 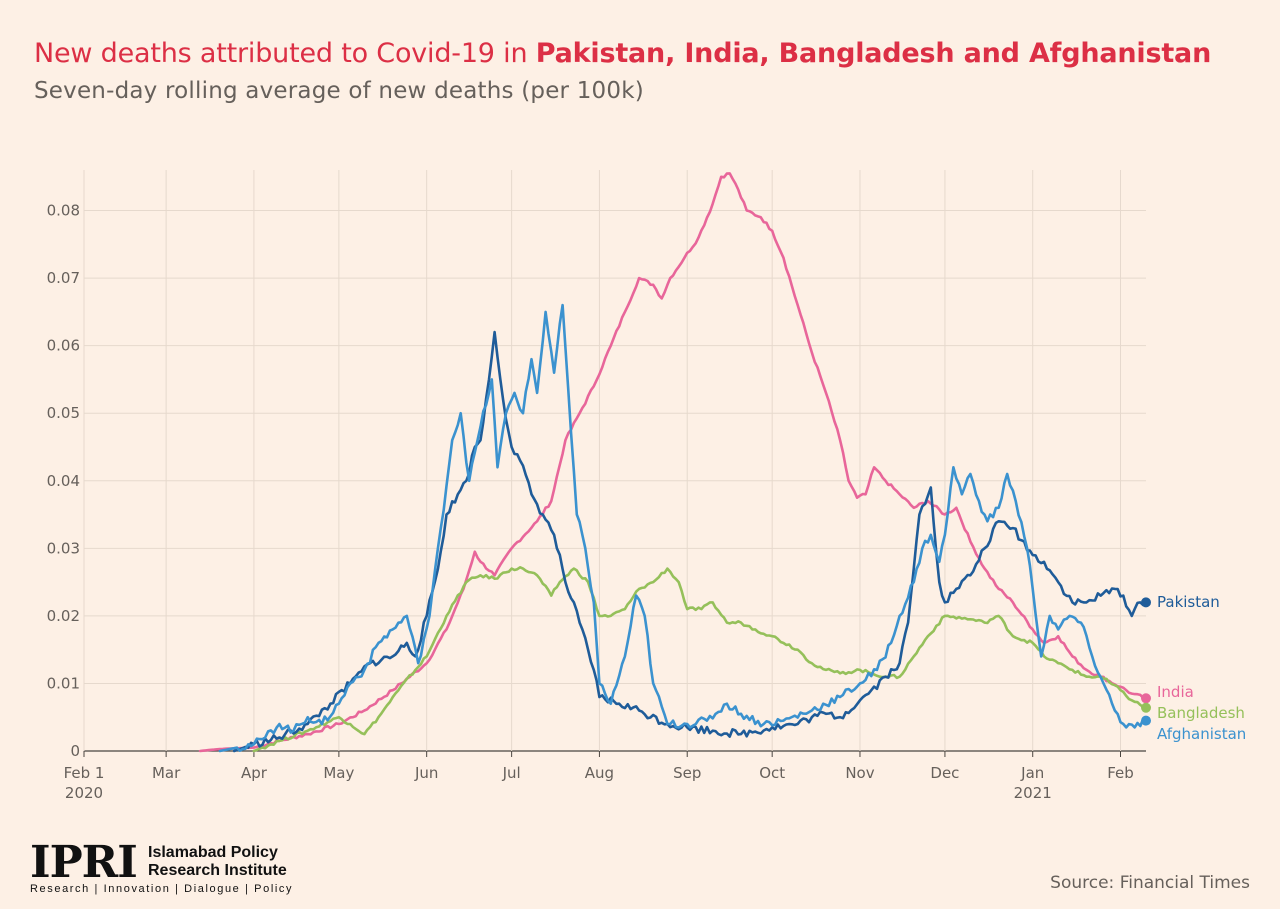 What do you see at coordinates (63, 211) in the screenshot?
I see `y-tick-label: 0.08` at bounding box center [63, 211].